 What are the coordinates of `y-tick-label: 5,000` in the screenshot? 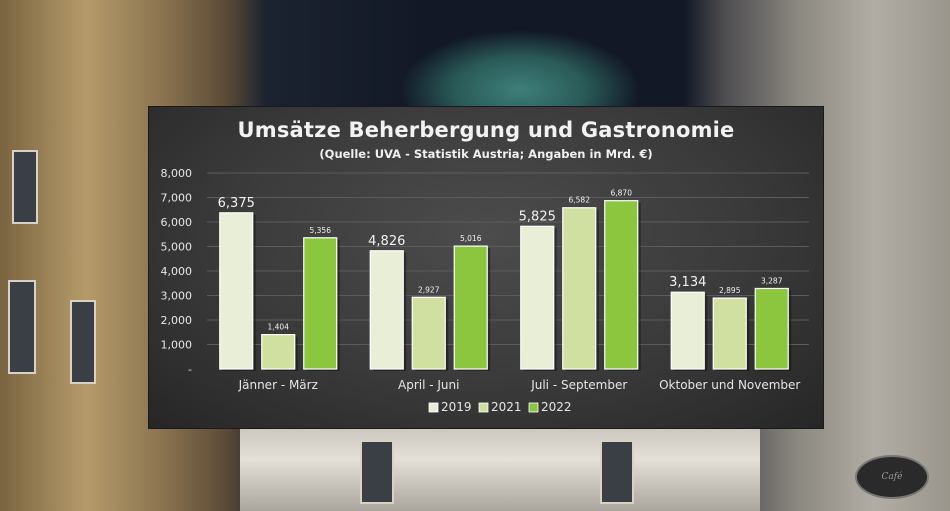 It's located at (177, 247).